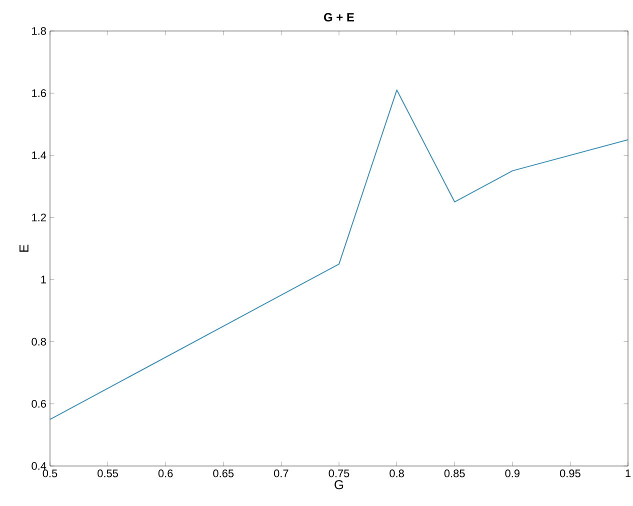  I want to click on y-tick-label: 1.6, so click(39, 93).